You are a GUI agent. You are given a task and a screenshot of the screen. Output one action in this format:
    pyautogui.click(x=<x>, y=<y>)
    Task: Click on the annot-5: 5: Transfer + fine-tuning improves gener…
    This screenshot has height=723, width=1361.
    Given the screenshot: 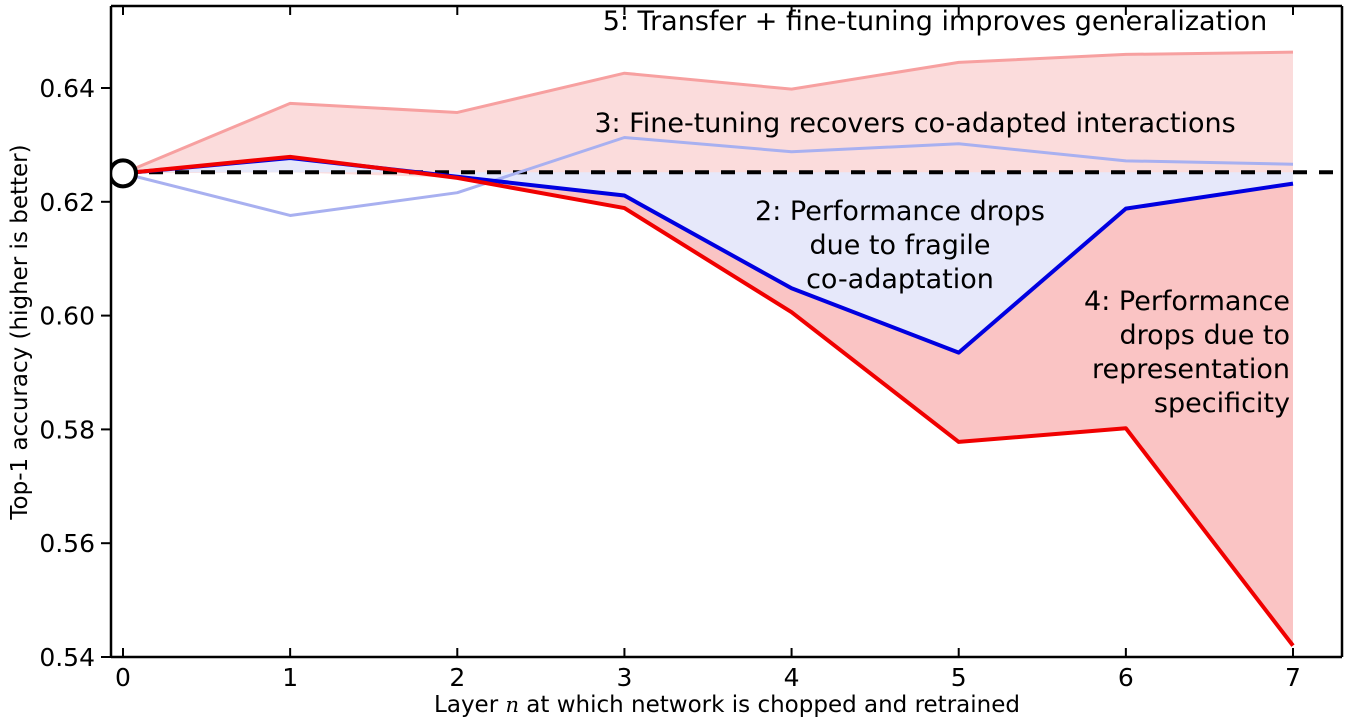 What is the action you would take?
    pyautogui.click(x=935, y=21)
    